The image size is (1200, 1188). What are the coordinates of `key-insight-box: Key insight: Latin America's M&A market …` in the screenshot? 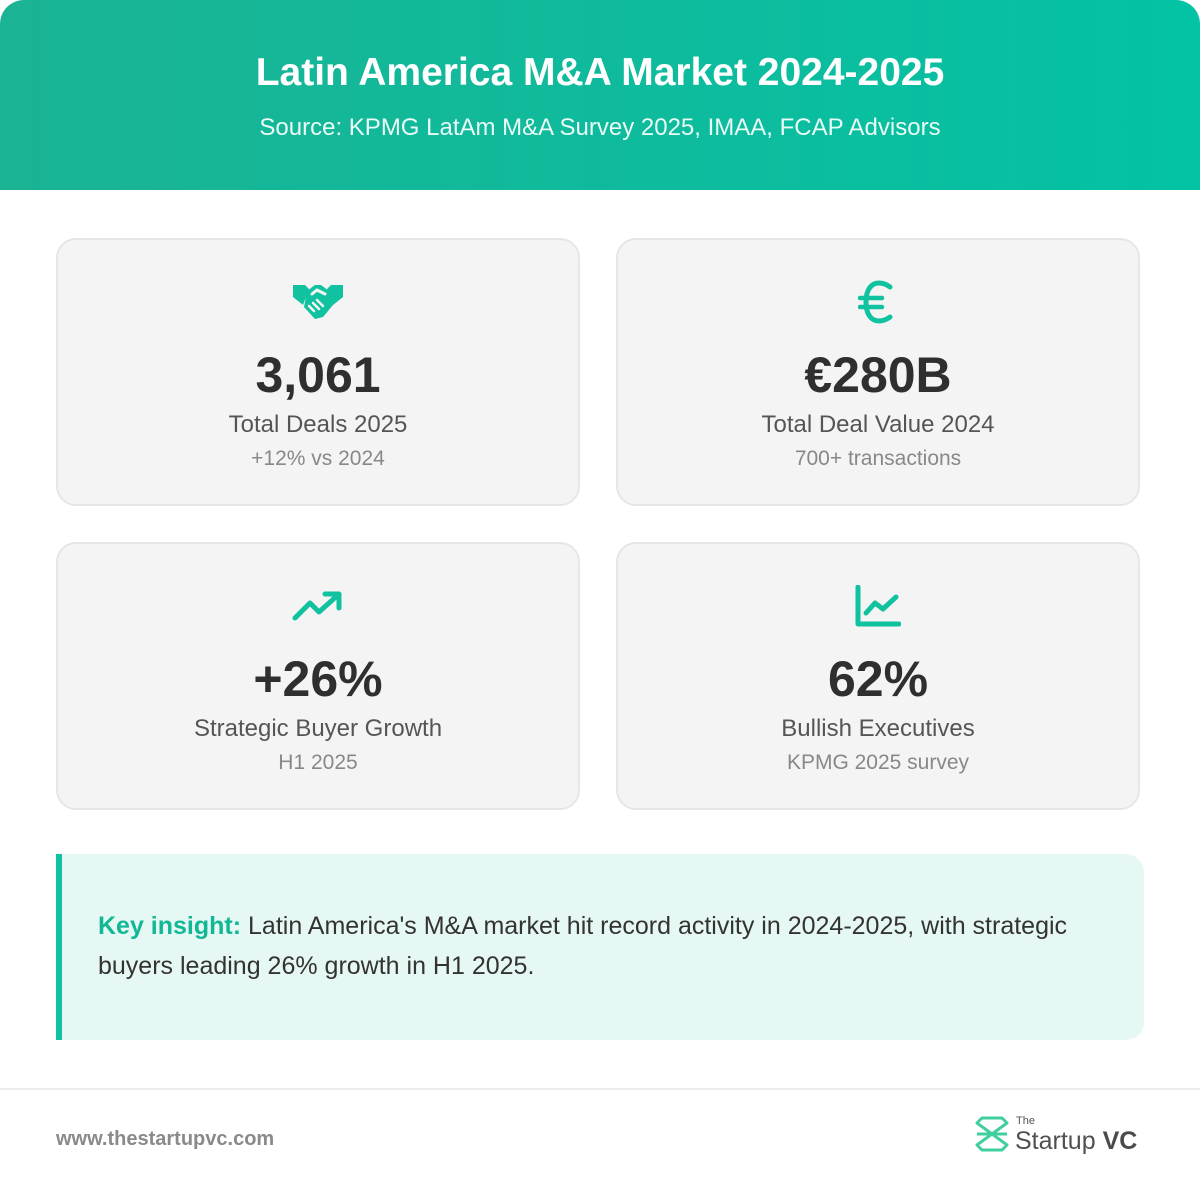 It's located at (600, 947).